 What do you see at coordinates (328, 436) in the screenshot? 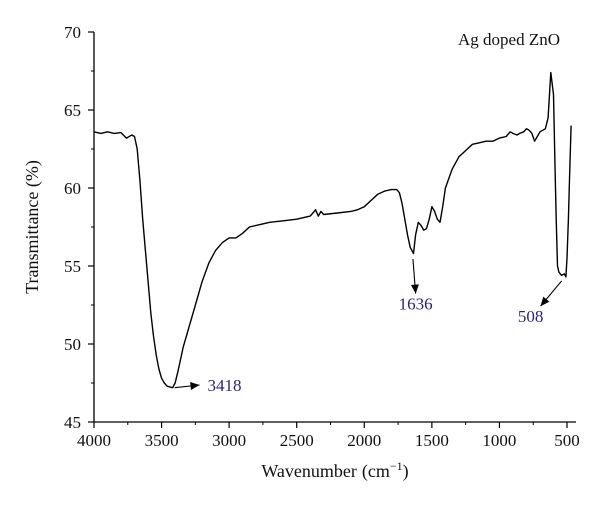
I see `x-ticks: 4000 3500 3000 2500 2000 1500 1000 500` at bounding box center [328, 436].